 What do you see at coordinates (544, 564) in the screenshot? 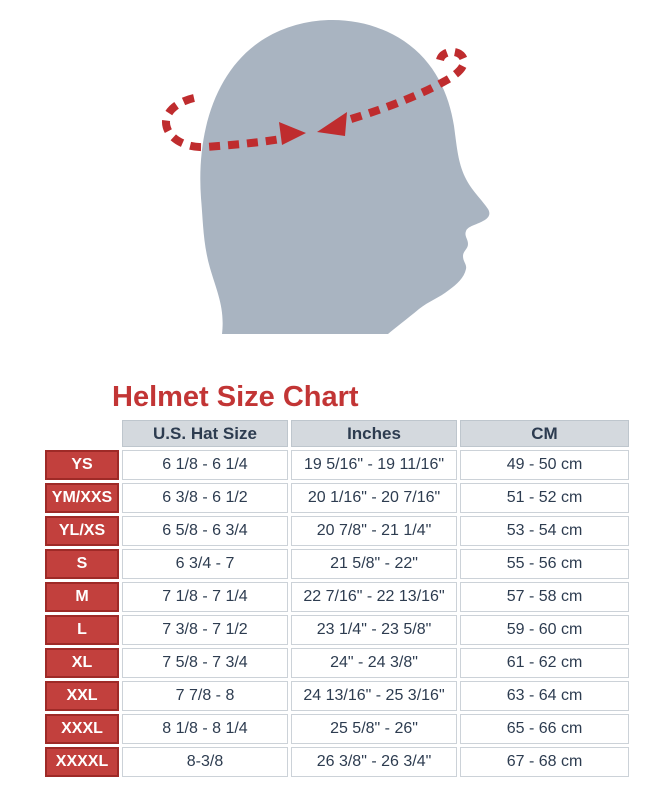
I see `cm-cell: 55 - 56 cm` at bounding box center [544, 564].